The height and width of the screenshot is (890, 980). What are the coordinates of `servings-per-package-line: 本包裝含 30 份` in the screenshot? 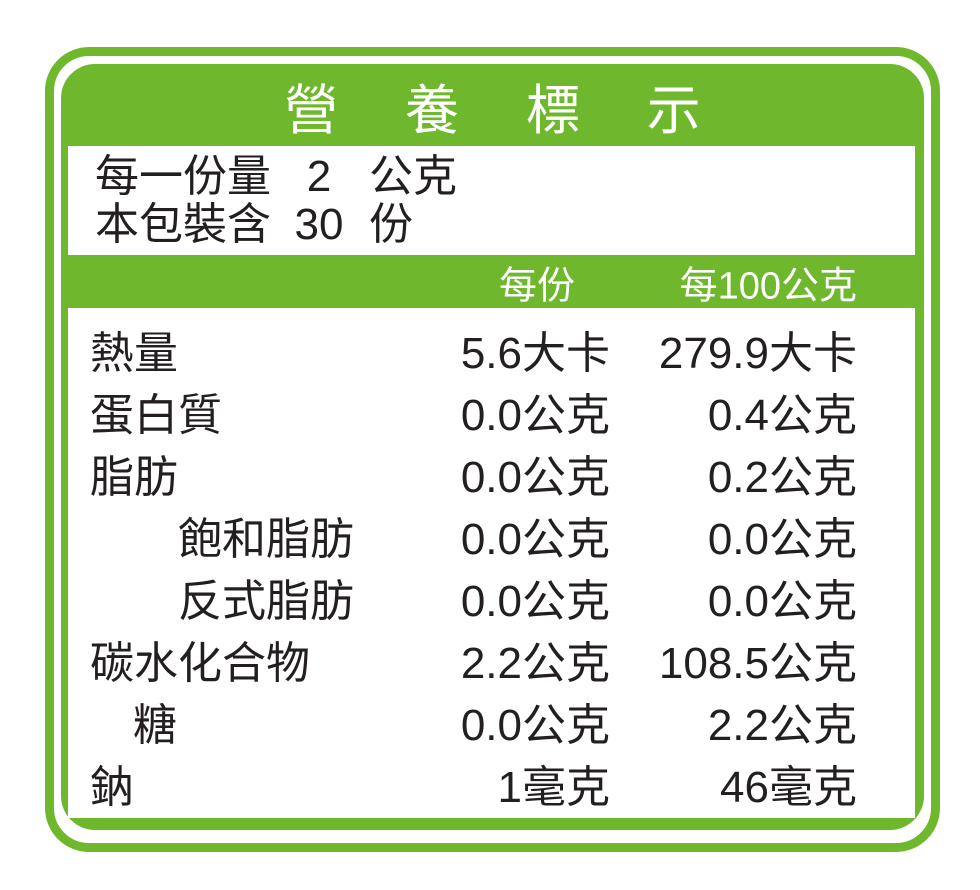 It's located at (491, 224).